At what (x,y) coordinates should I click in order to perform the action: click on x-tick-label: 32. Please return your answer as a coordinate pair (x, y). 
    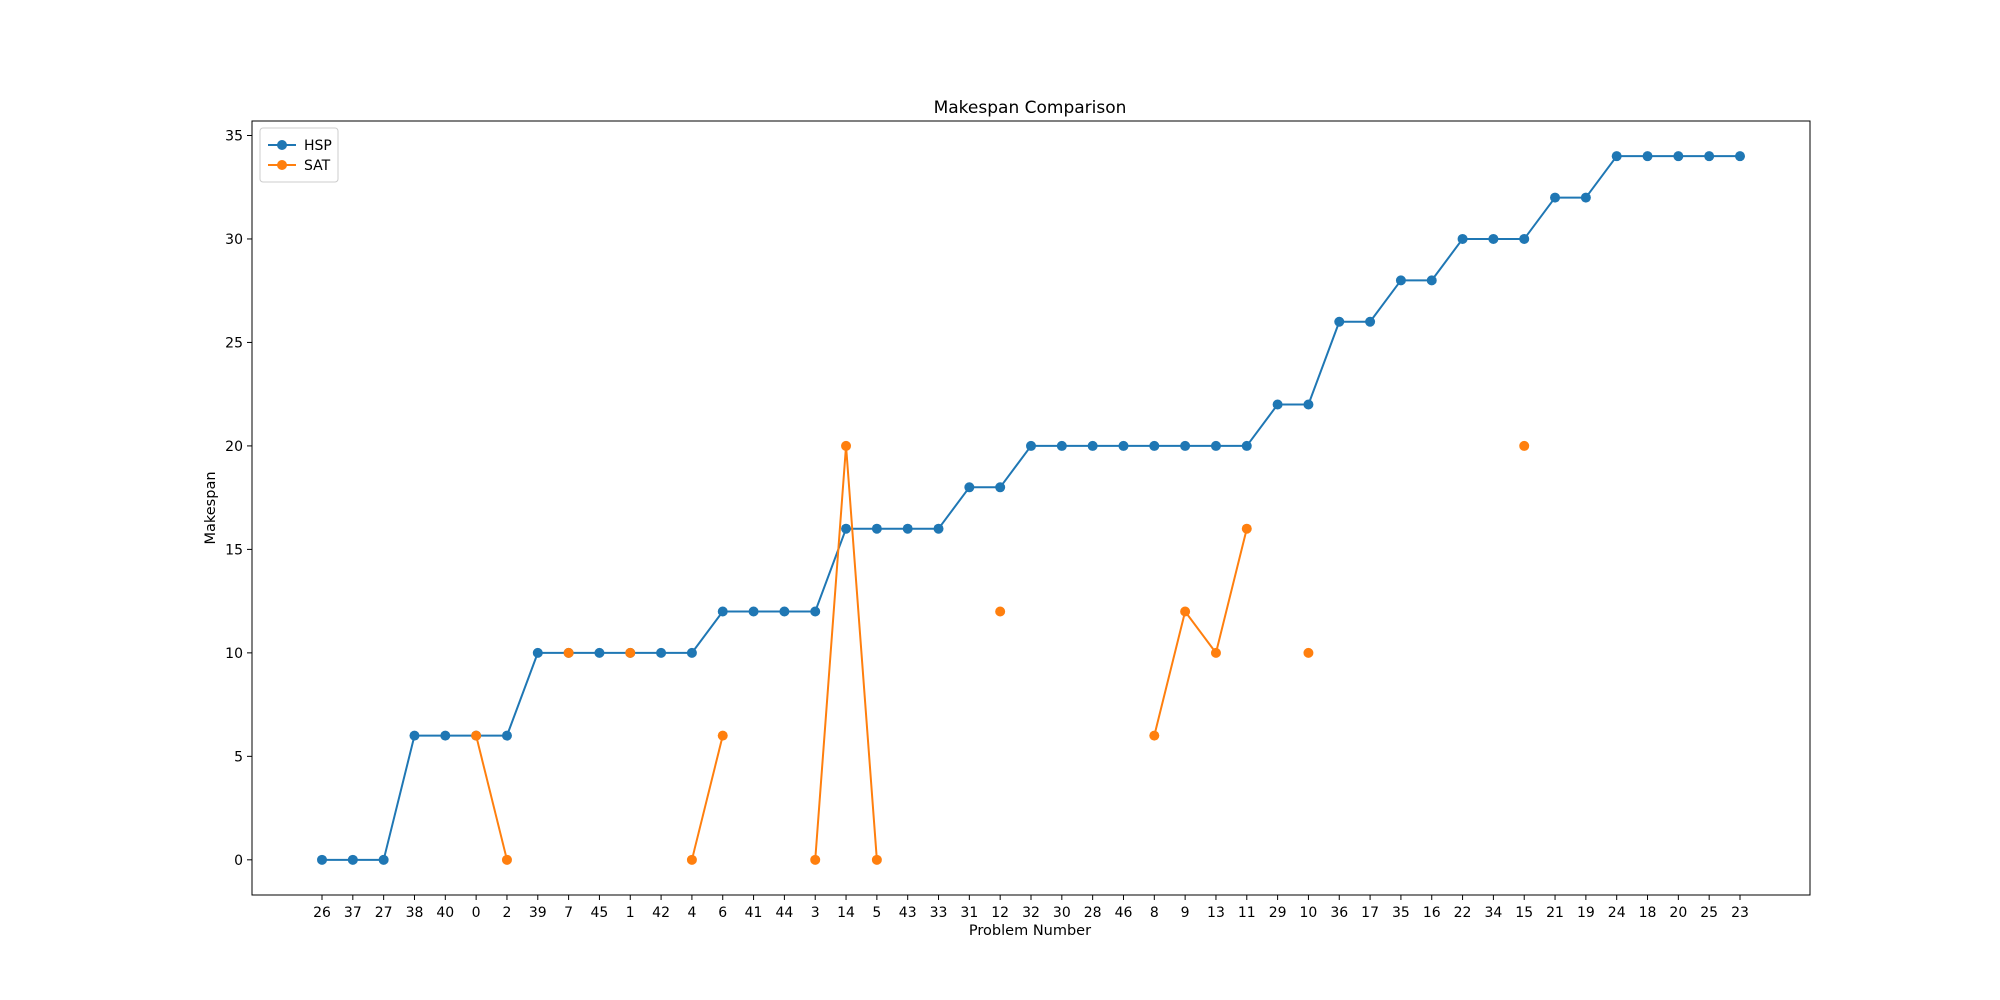
    Looking at the image, I should click on (1031, 913).